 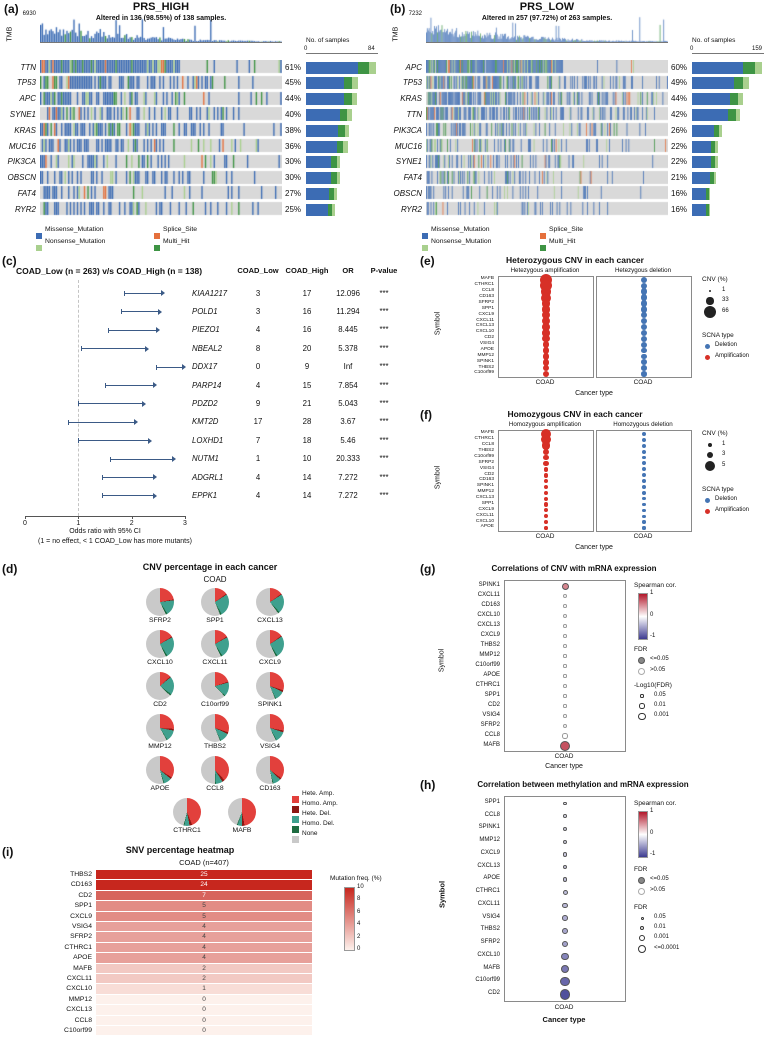 What do you see at coordinates (258, 459) in the screenshot?
I see `low-count: 1` at bounding box center [258, 459].